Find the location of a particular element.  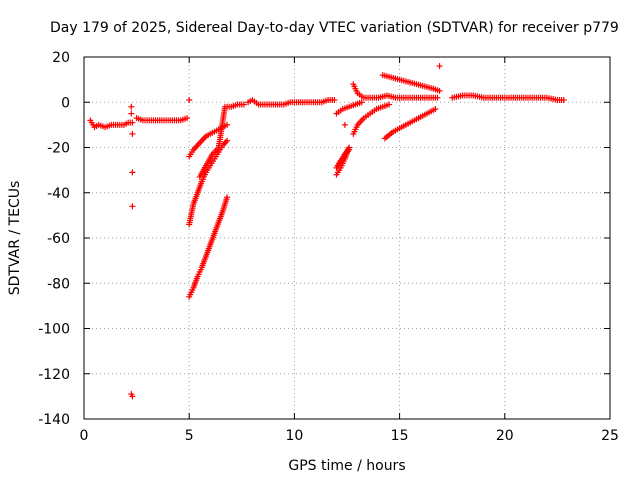

y-tick-label: 0 is located at coordinates (65, 103).